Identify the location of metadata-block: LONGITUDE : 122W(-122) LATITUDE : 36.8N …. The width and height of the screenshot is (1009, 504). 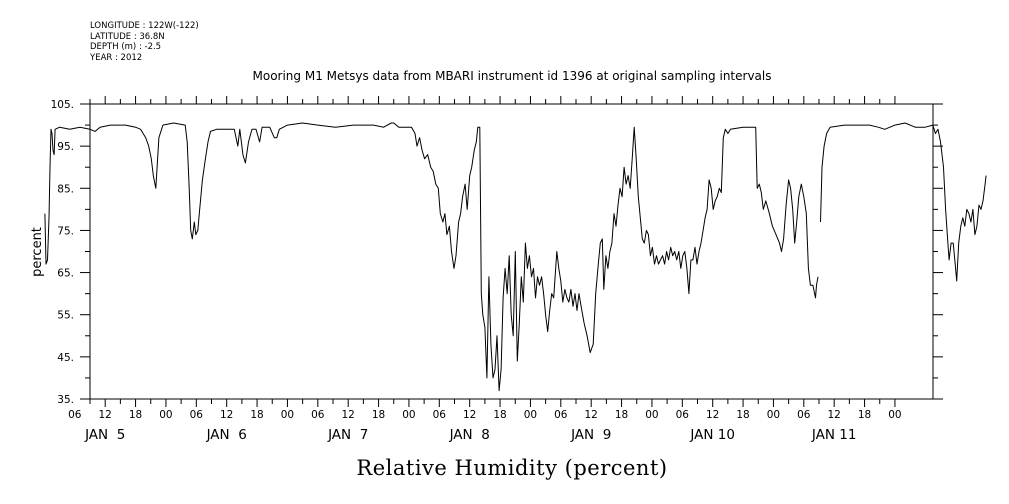
(144, 42).